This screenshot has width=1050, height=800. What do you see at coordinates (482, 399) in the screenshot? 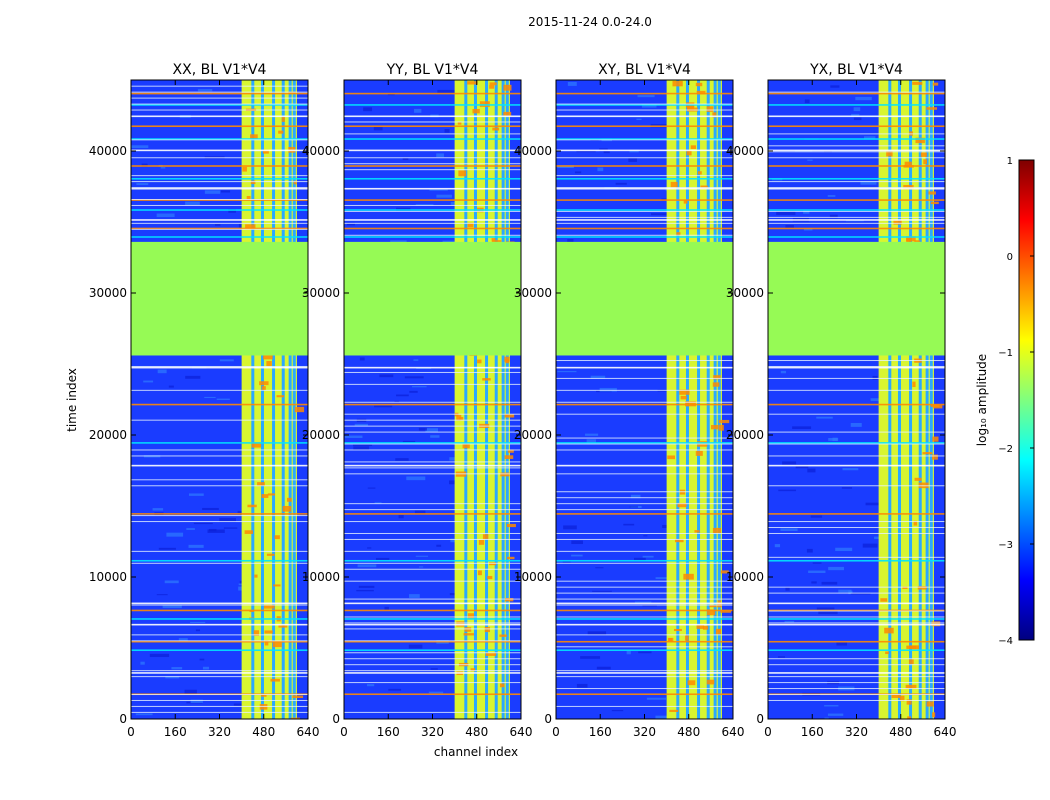
I see `bright-band` at bounding box center [482, 399].